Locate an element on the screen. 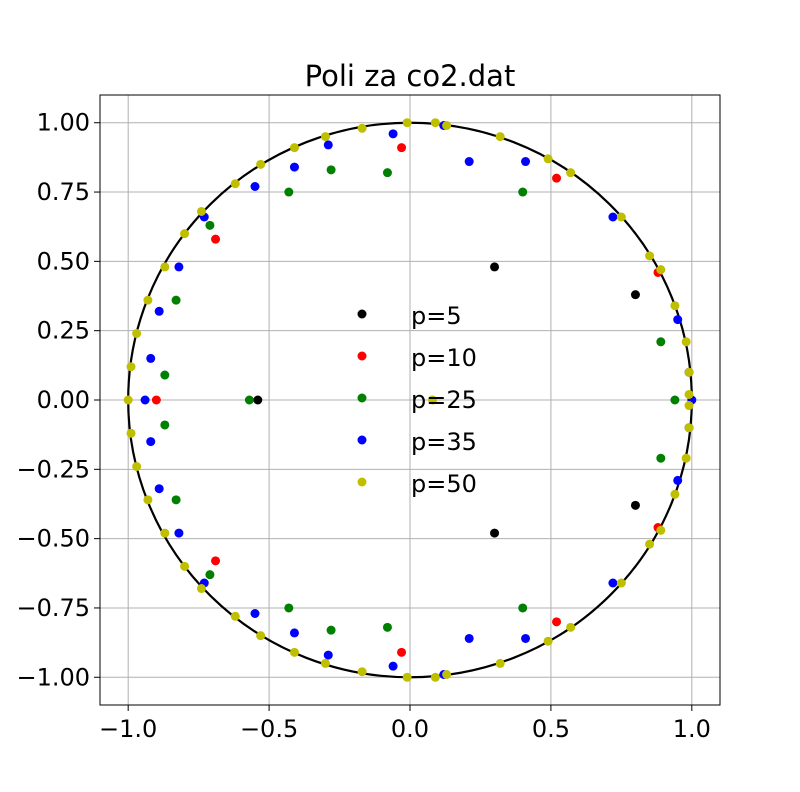 The height and width of the screenshot is (792, 800). legend: p=5 p=10 p=25 p=35 p=50 is located at coordinates (417, 400).